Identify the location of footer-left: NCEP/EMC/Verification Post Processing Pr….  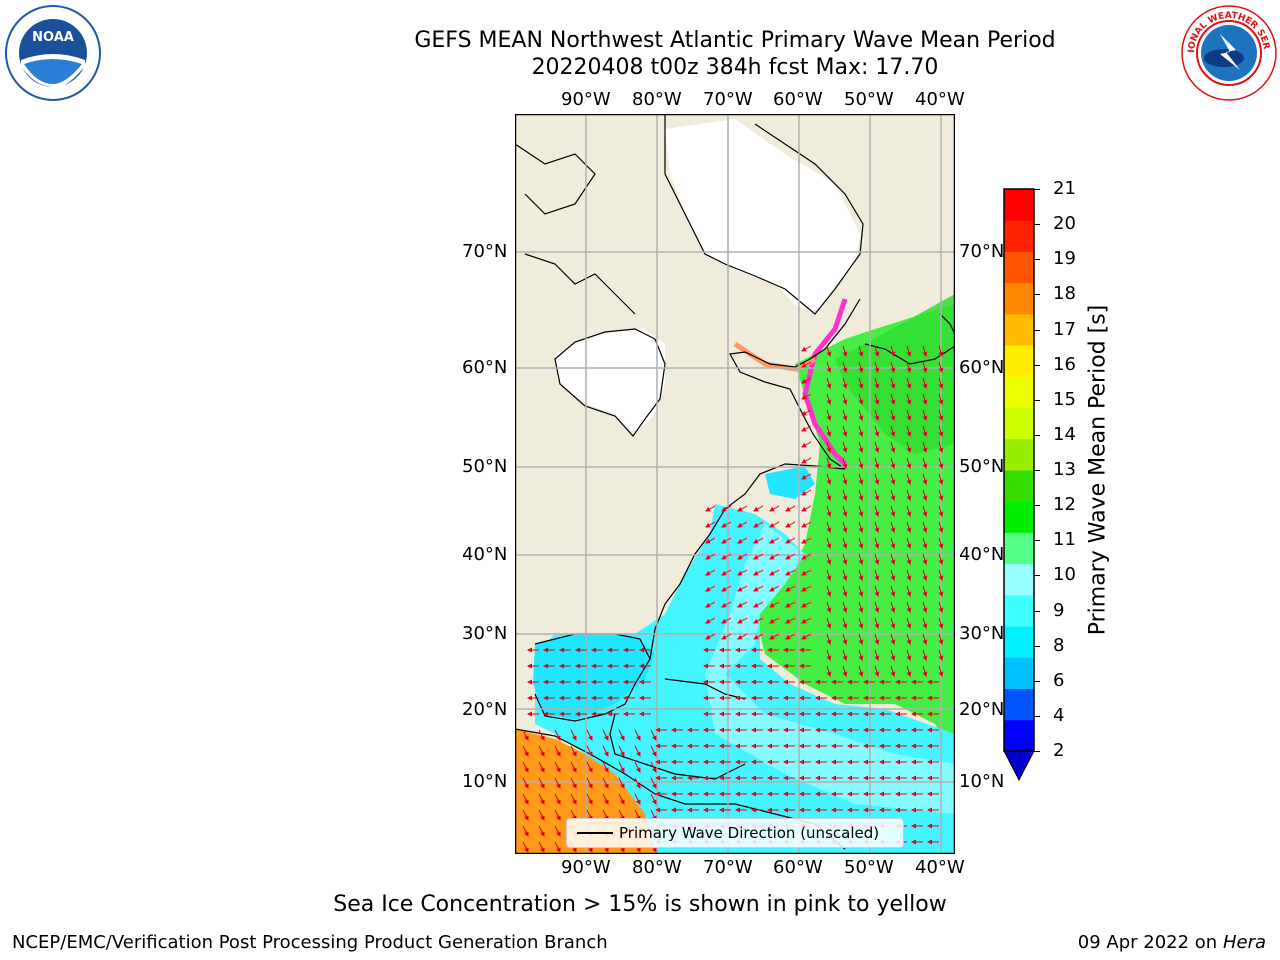
(310, 942).